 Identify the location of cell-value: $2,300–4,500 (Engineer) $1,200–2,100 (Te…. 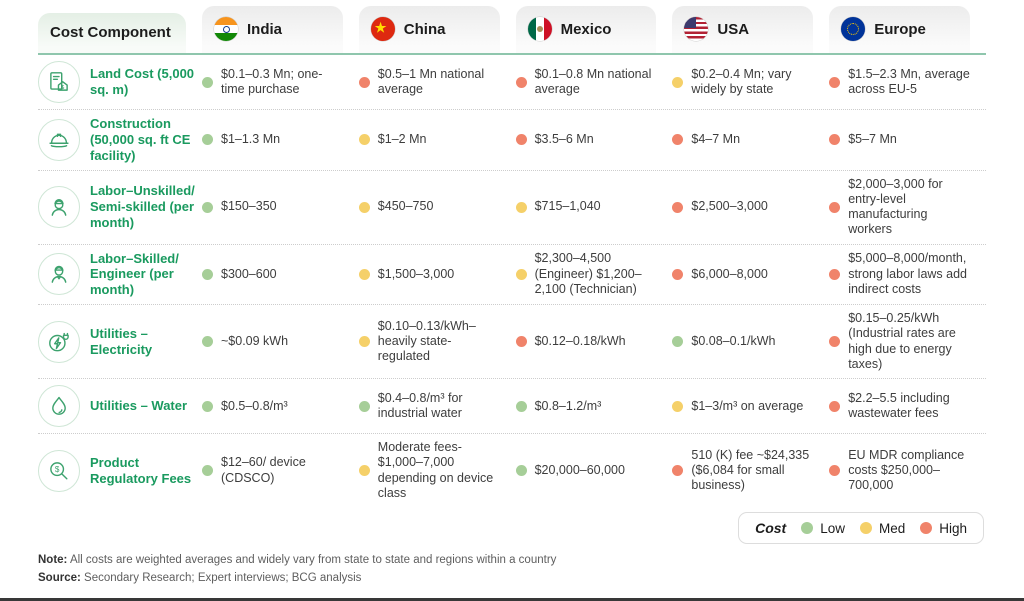
(588, 273).